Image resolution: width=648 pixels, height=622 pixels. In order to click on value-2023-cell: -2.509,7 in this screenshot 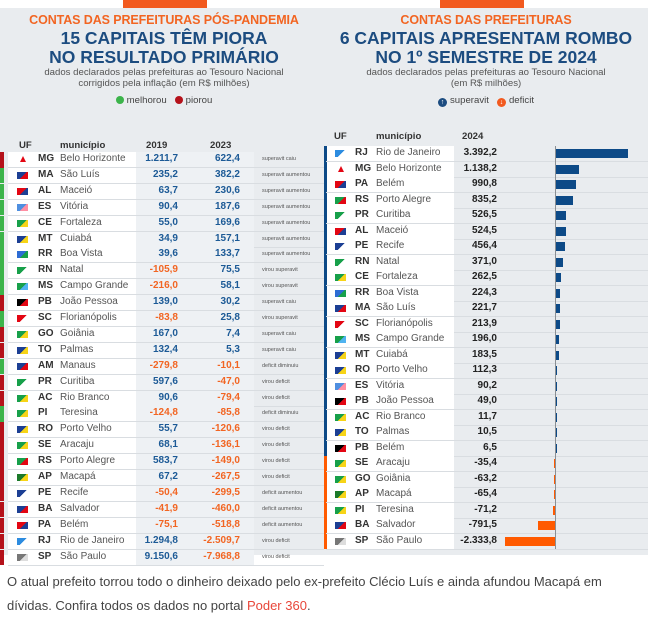, I will do `click(221, 540)`.